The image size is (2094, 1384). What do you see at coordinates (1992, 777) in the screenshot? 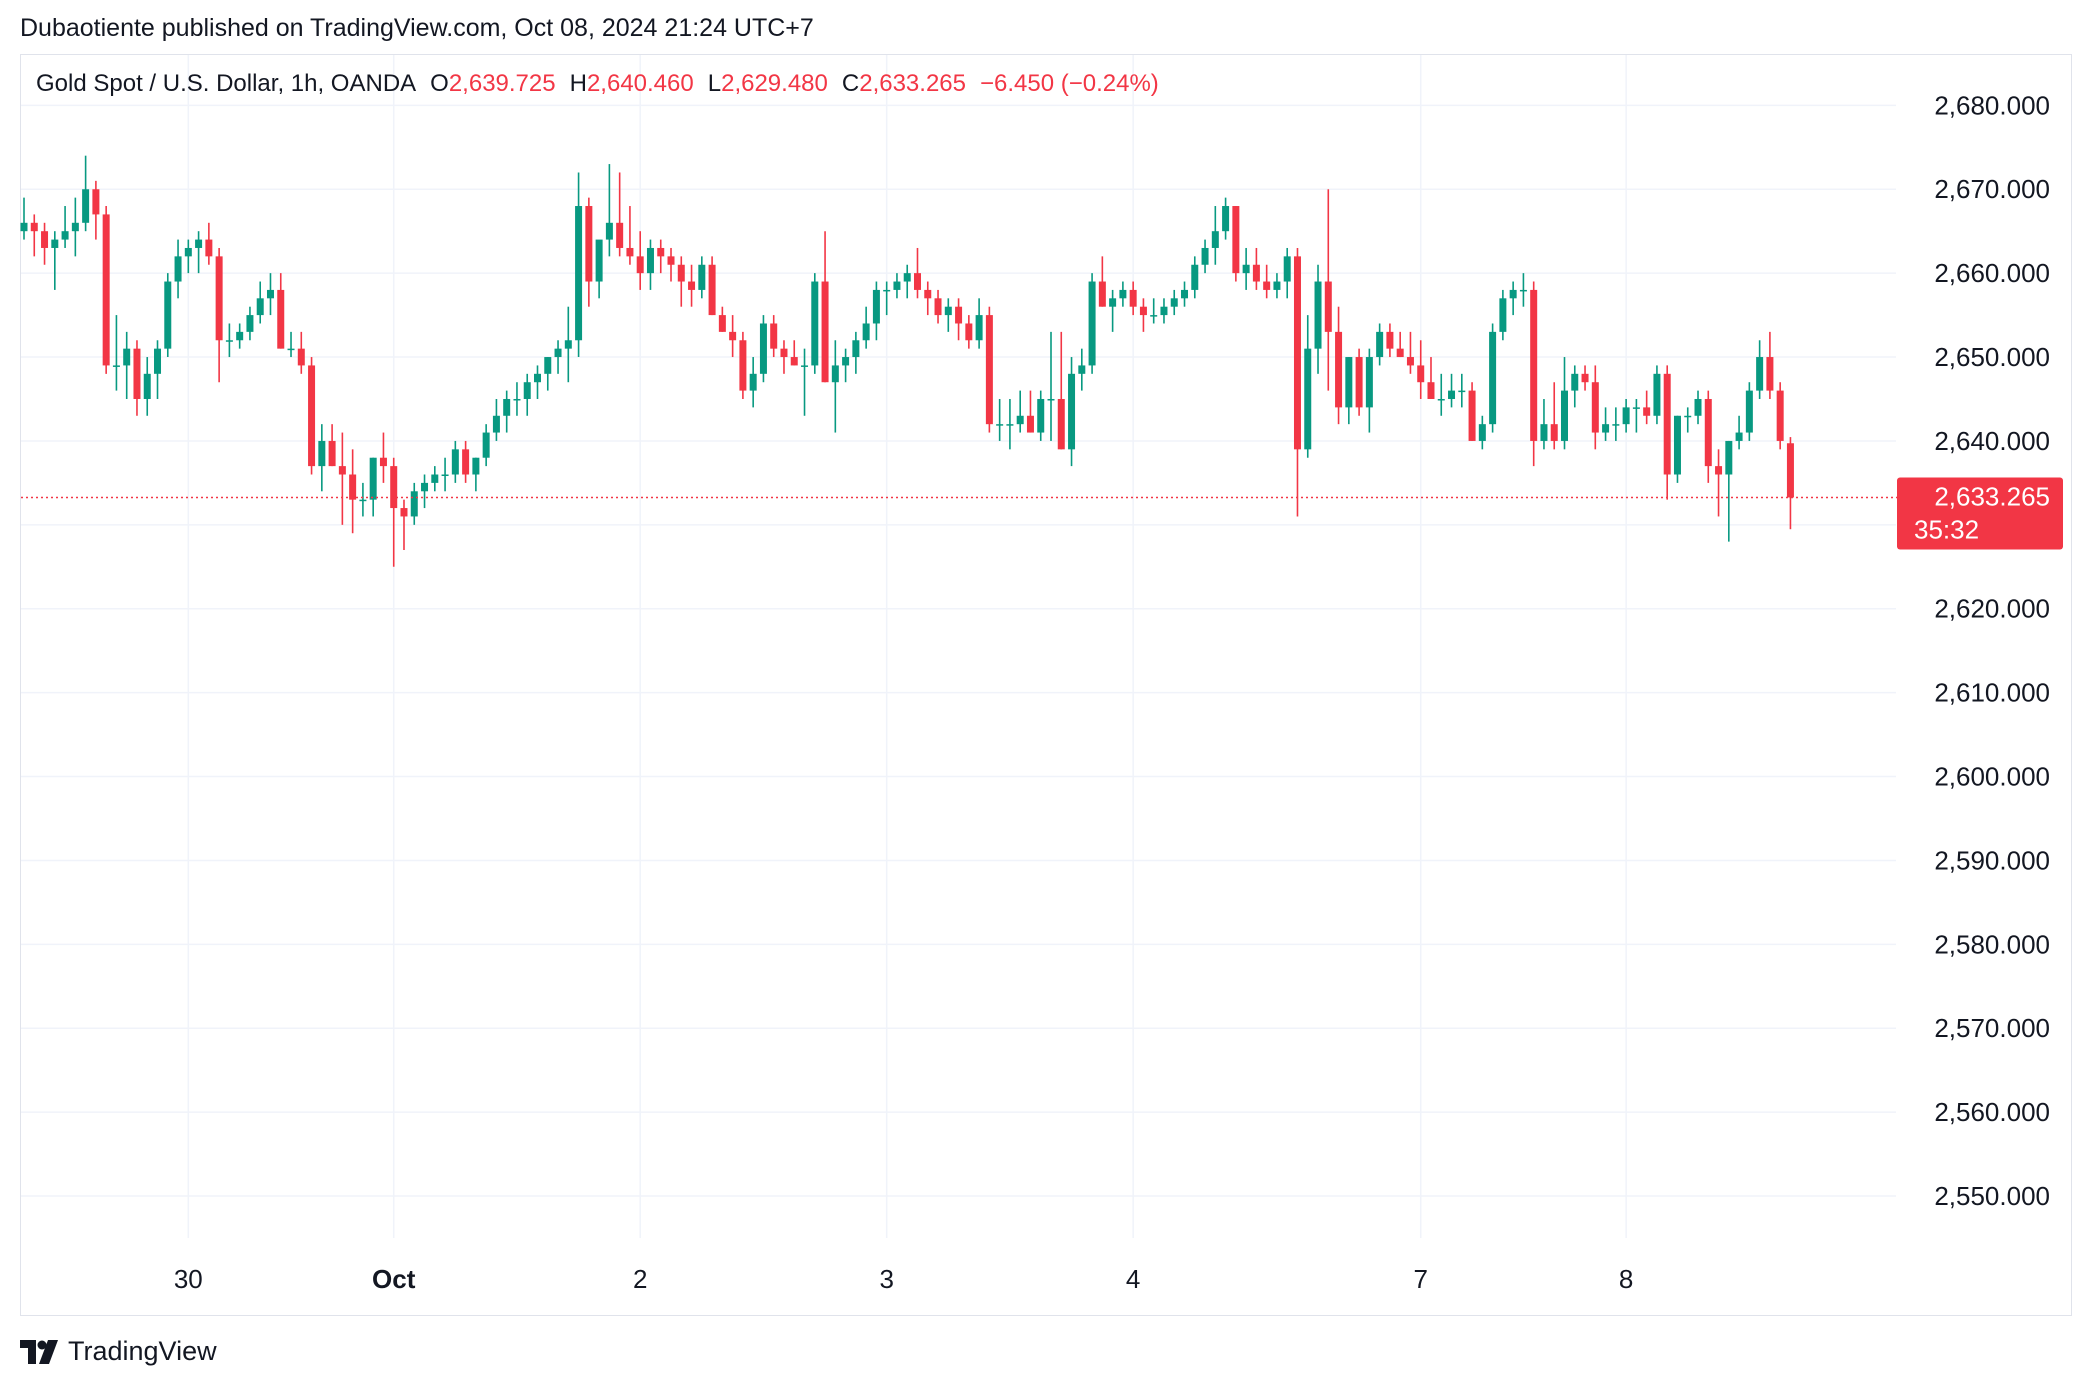
I see `y-tick-label: 2,600.000` at bounding box center [1992, 777].